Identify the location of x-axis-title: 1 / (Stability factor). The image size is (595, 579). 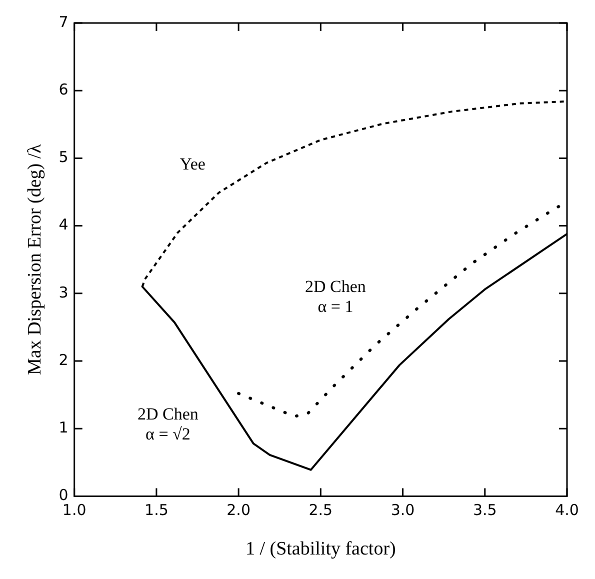
(320, 549).